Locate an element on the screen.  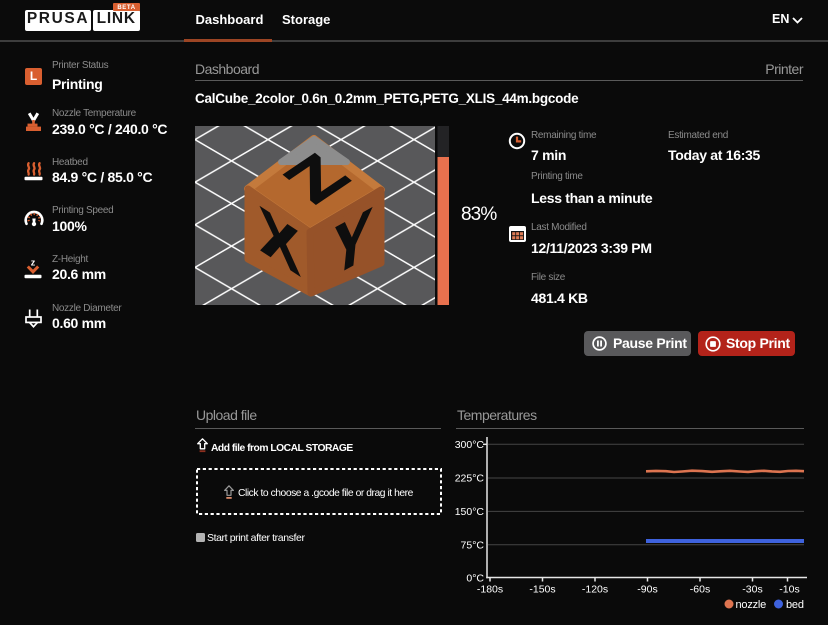
svg-text: -90s is located at coordinates (647, 590).